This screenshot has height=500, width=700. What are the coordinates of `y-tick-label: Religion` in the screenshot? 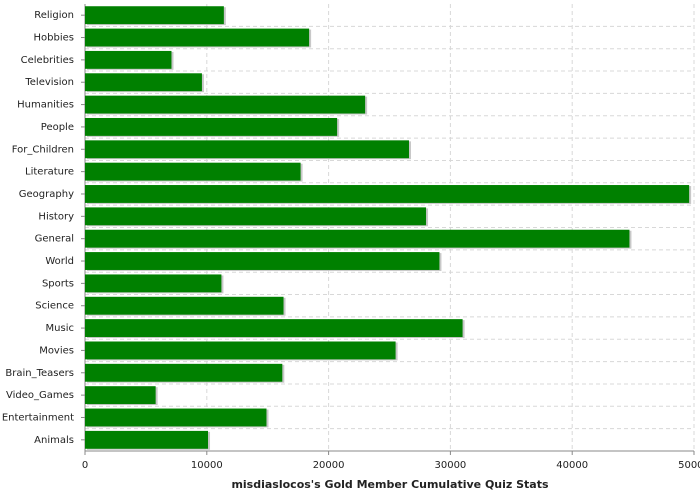 It's located at (54, 15).